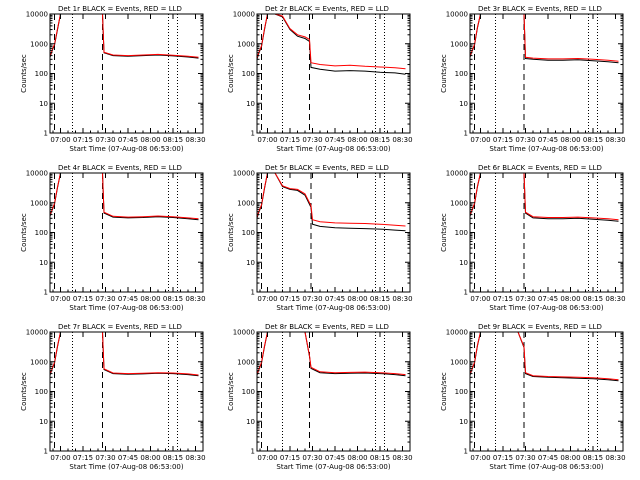  What do you see at coordinates (327, 168) in the screenshot?
I see `panel-title: Det 5r BLACK = Events, RED = LLD` at bounding box center [327, 168].